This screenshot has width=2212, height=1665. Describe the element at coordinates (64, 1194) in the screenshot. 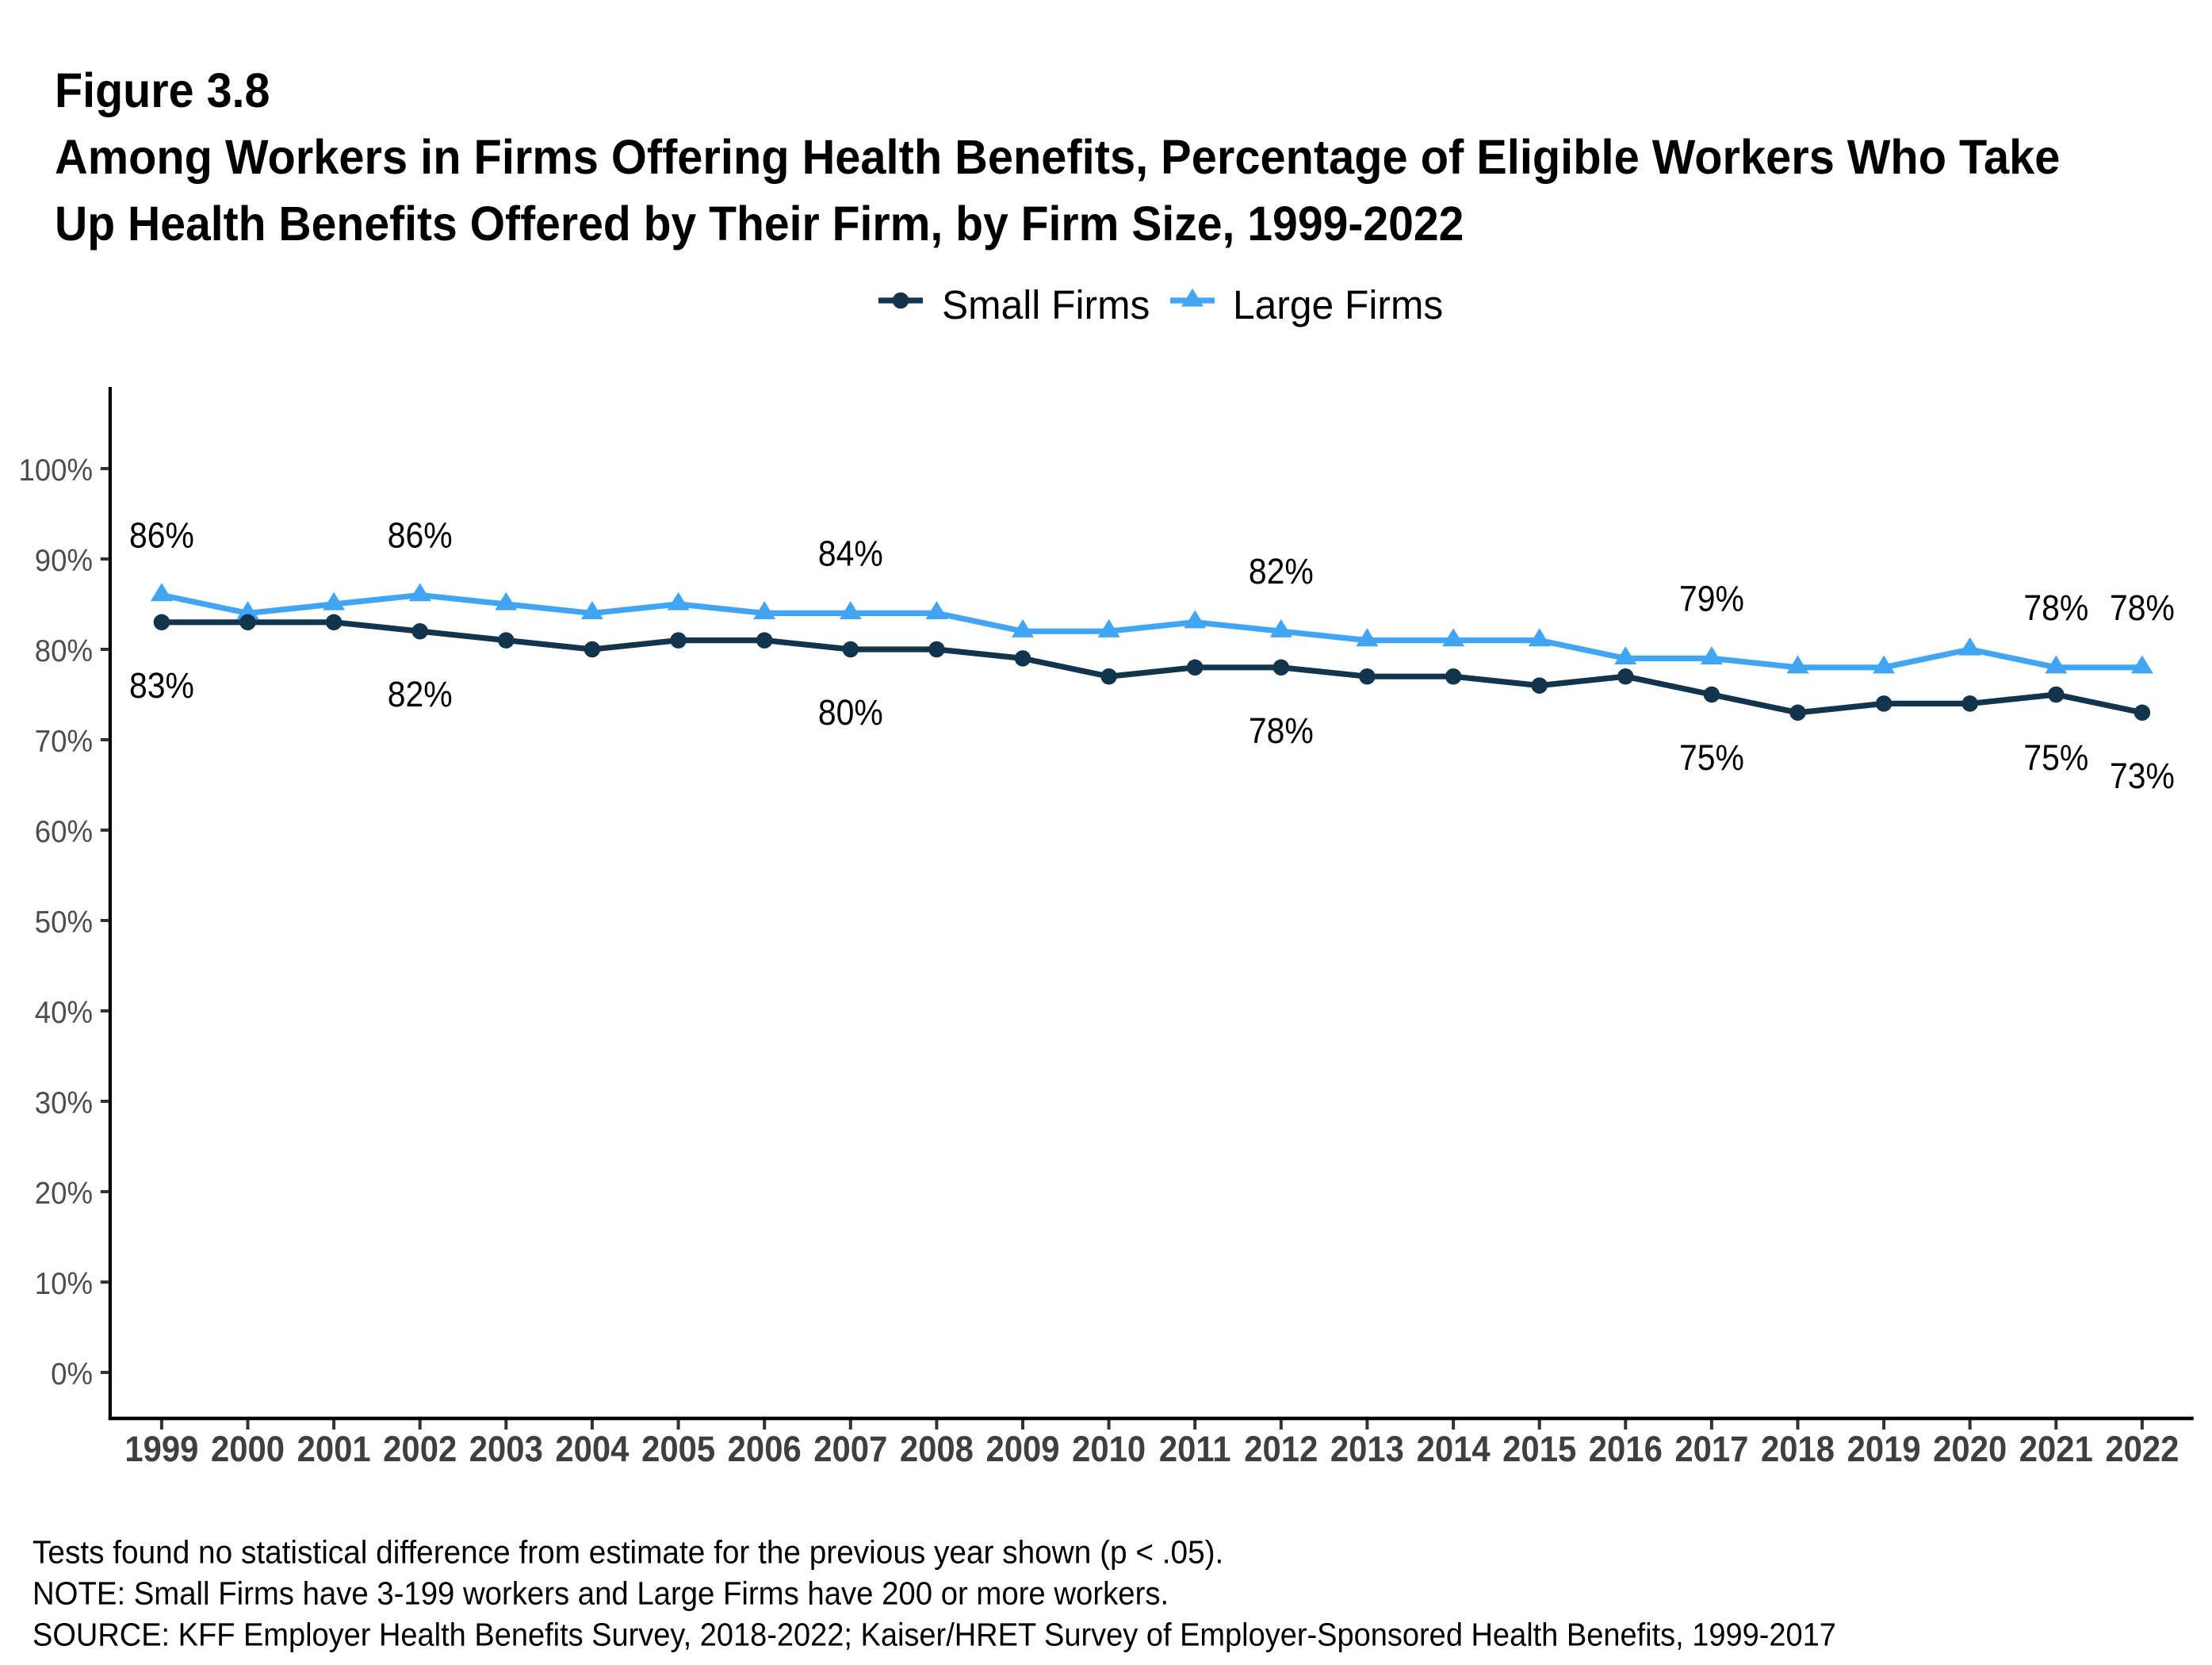

I see `svg-text: 20%` at that location.